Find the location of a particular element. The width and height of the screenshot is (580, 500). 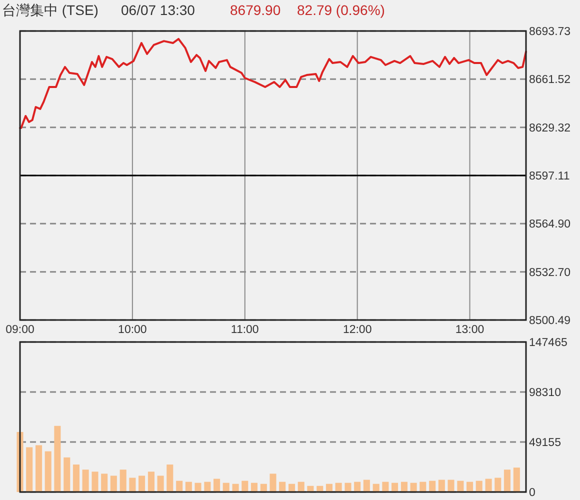

text: 8679.90 is located at coordinates (255, 10).